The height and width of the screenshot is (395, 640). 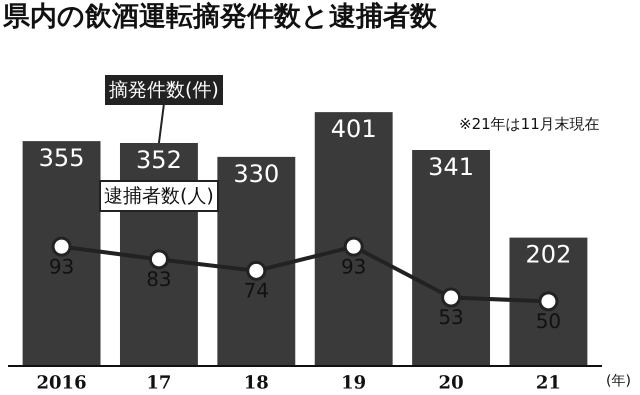 I want to click on data-label: 401, so click(x=353, y=129).